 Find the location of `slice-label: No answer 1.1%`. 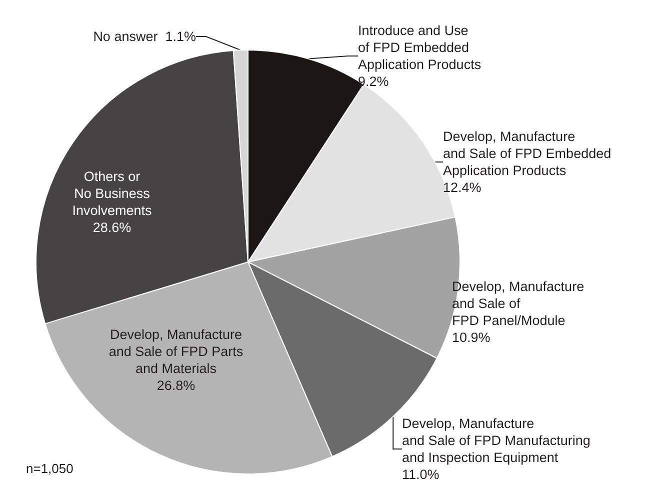

slice-label: No answer 1.1% is located at coordinates (144, 36).